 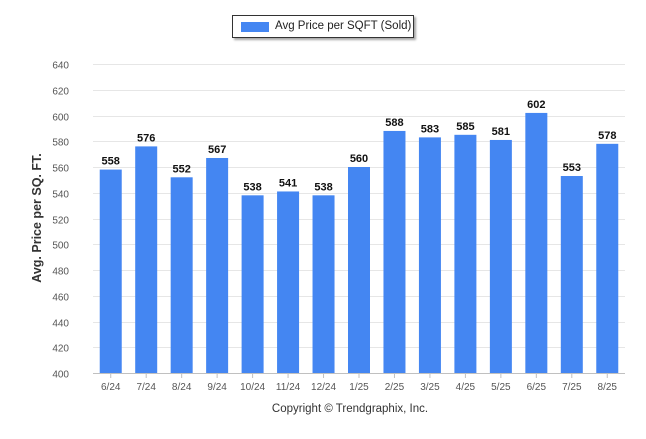 What do you see at coordinates (430, 387) in the screenshot?
I see `x-tick-label: 3/25` at bounding box center [430, 387].